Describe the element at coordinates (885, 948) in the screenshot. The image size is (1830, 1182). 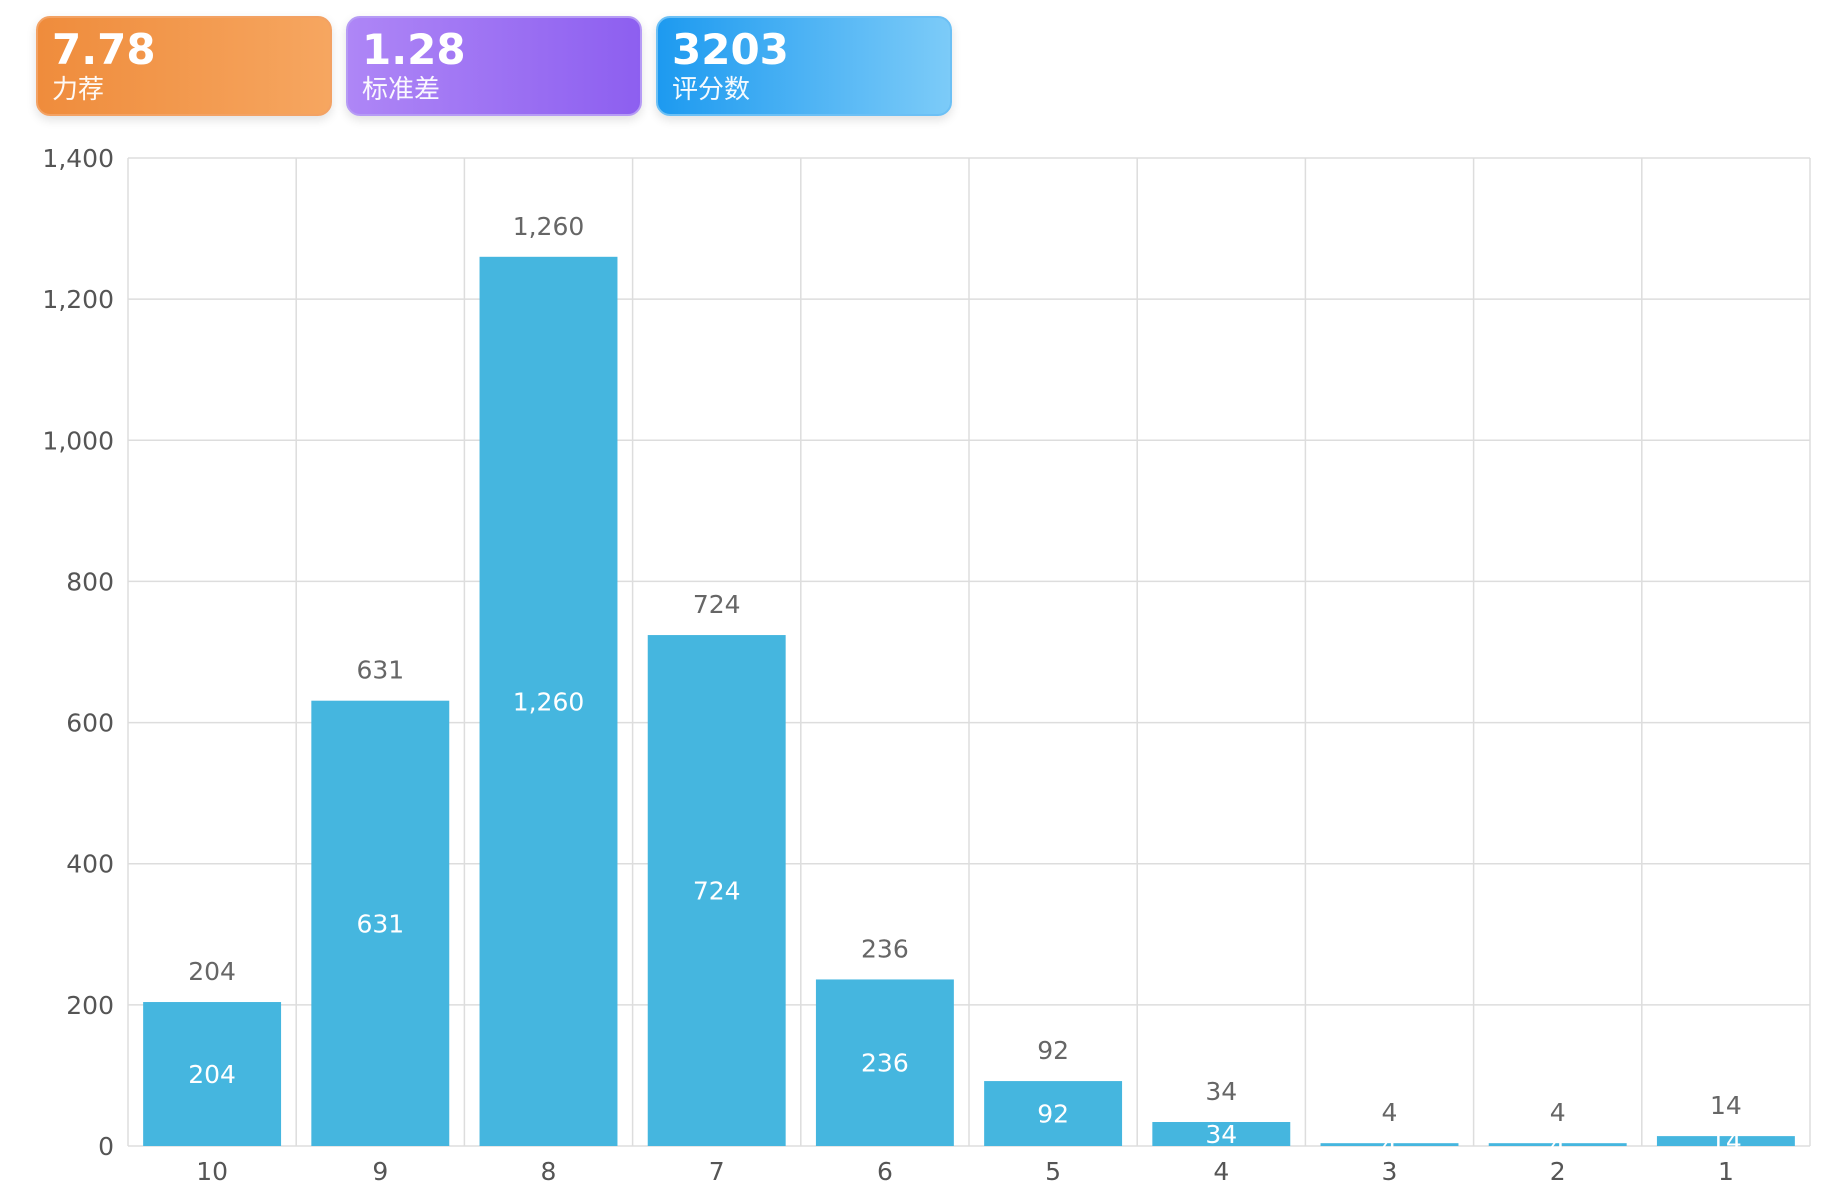
I see `bar-value-label: 236` at that location.